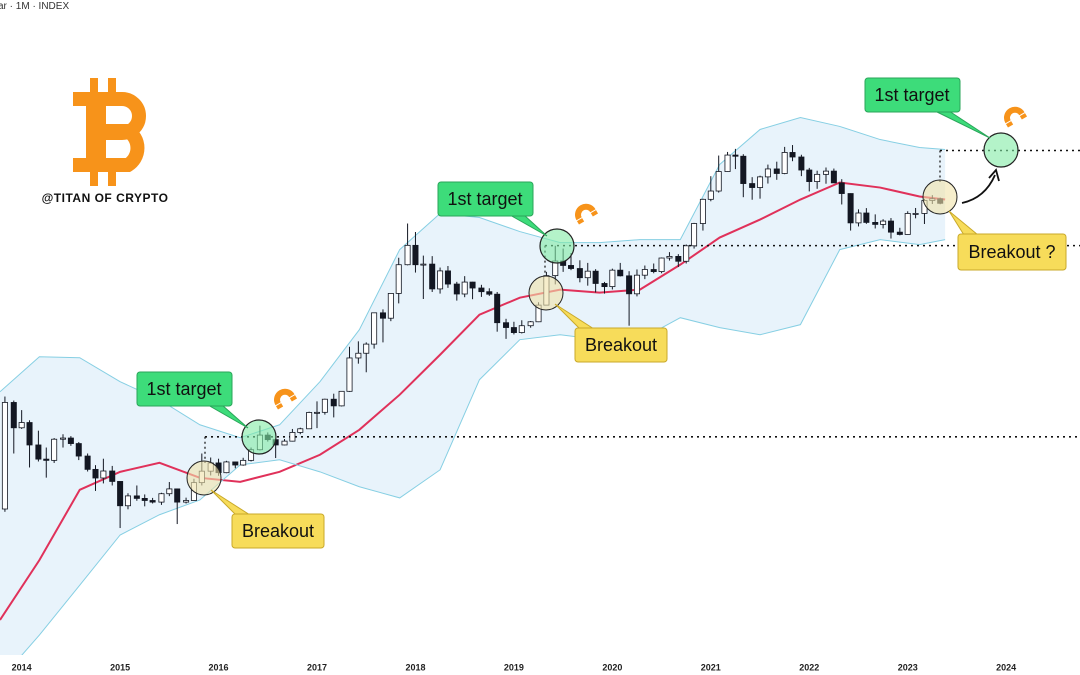 This screenshot has width=1080, height=675. What do you see at coordinates (415, 667) in the screenshot?
I see `x-tick-label: 2018` at bounding box center [415, 667].